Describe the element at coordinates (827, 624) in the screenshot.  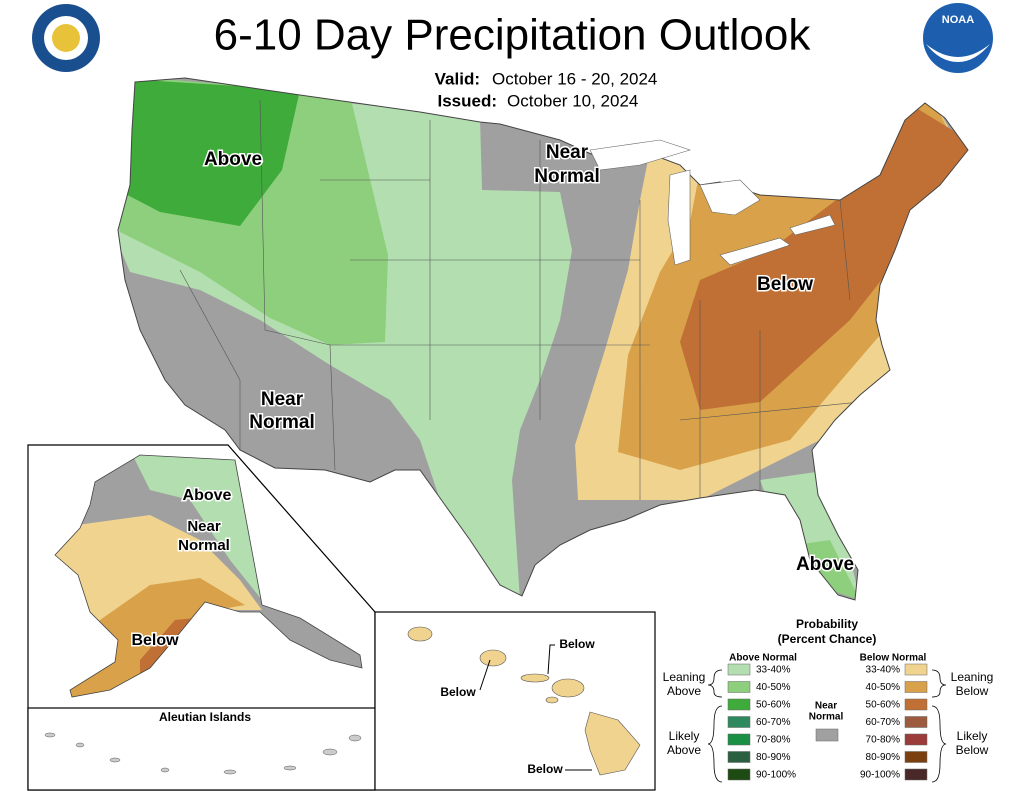
I see `legend-title: Probability` at that location.